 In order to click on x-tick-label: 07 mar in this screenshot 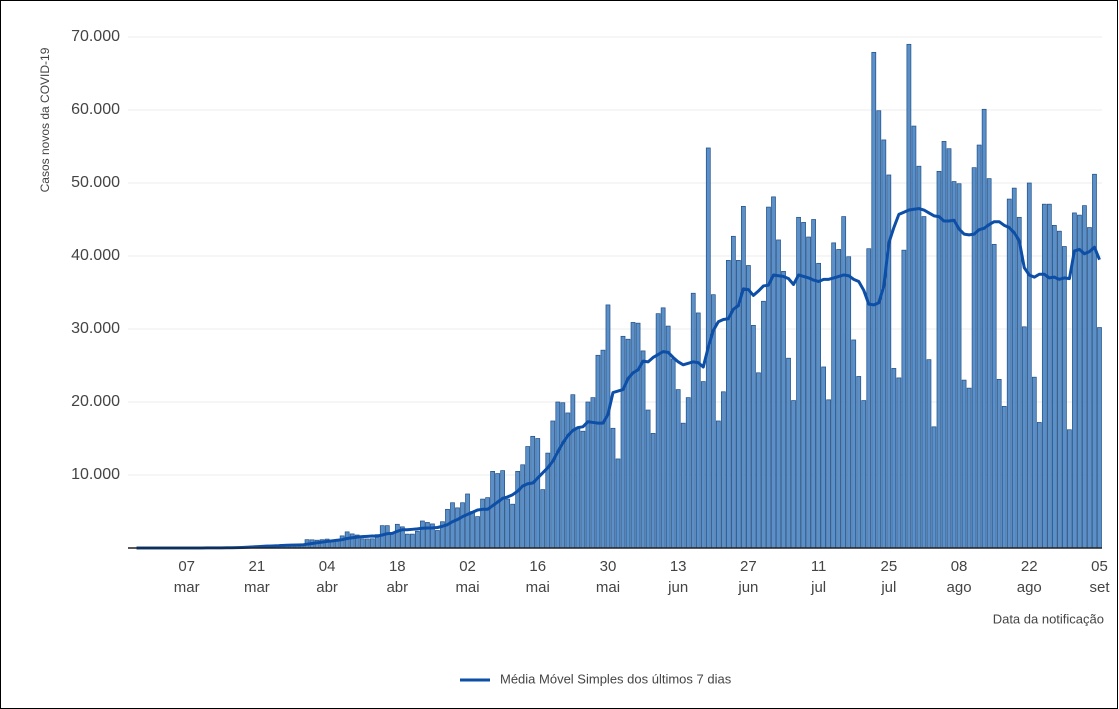, I will do `click(187, 577)`.